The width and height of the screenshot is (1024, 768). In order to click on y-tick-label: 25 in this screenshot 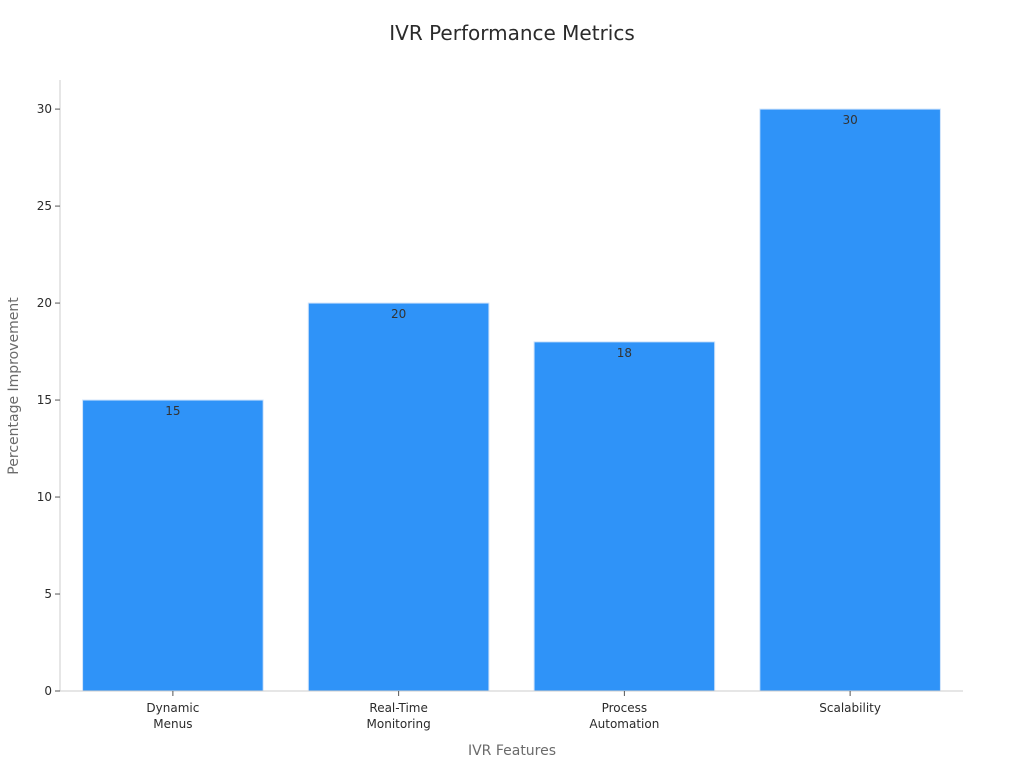, I will do `click(44, 206)`.